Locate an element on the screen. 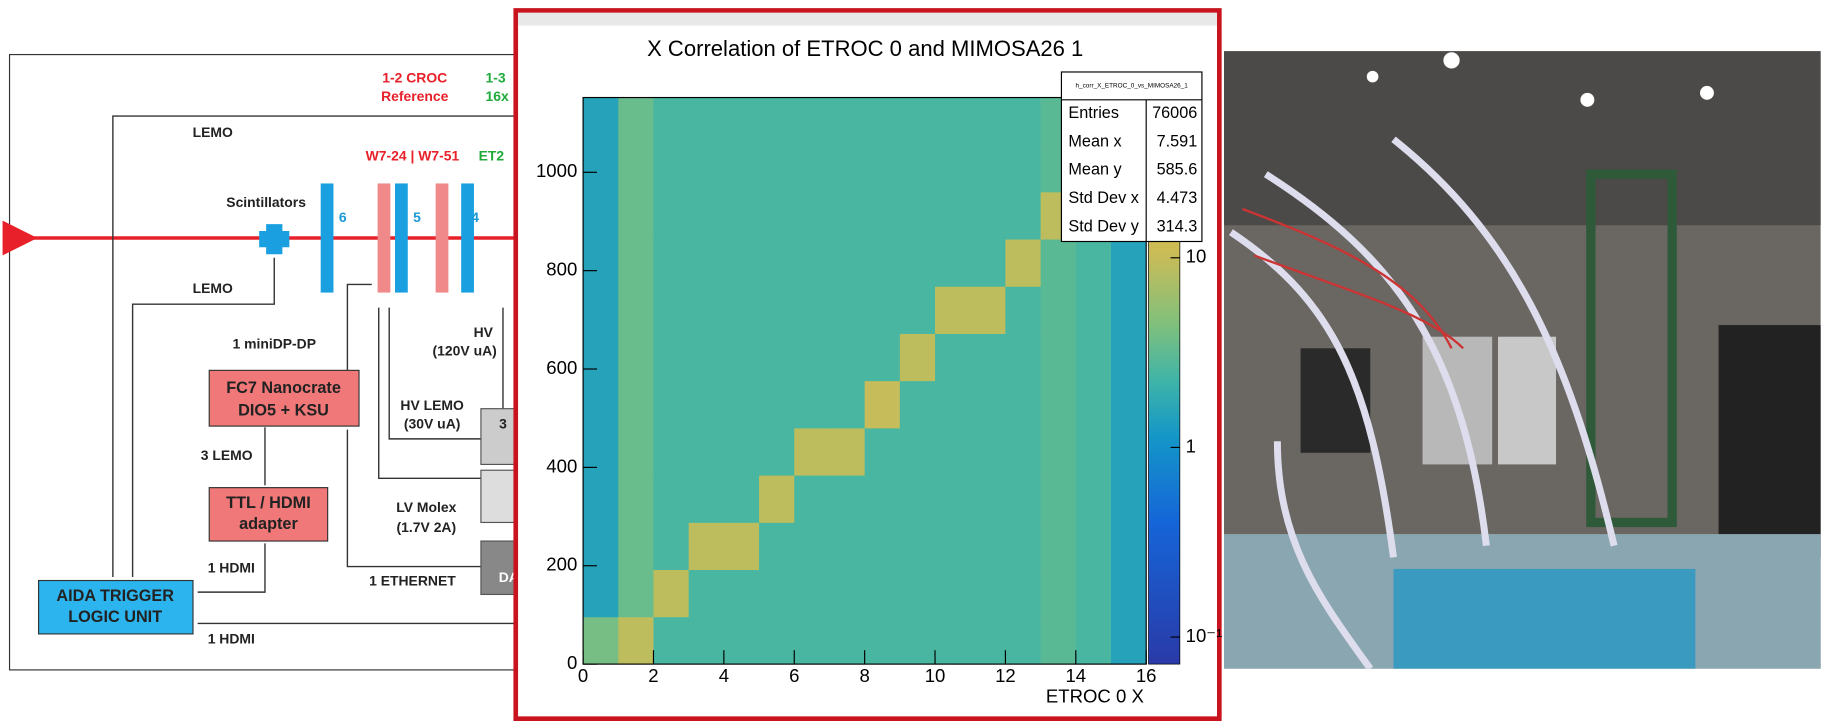 Image resolution: width=1821 pixels, height=726 pixels. x-tick-label: 2 is located at coordinates (653, 675).